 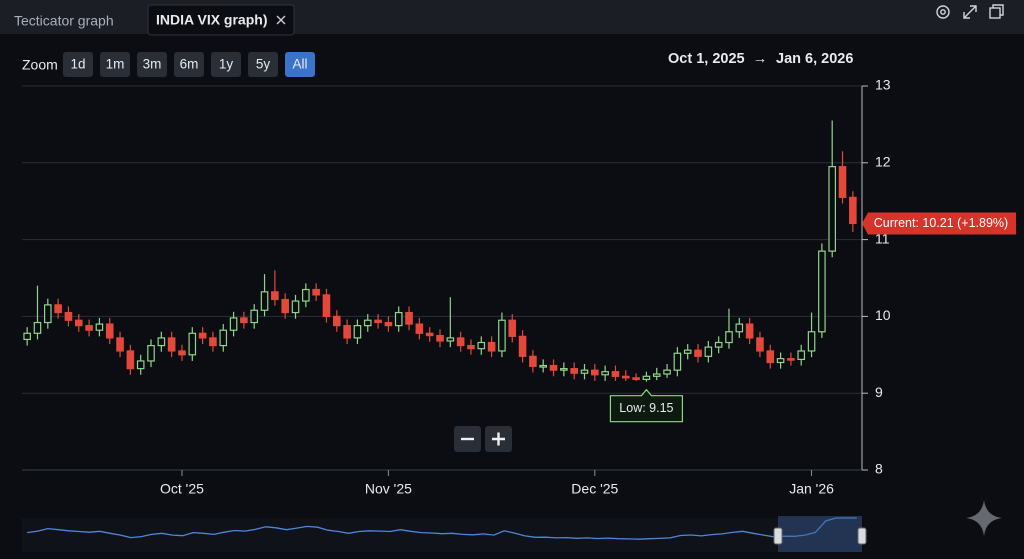 I want to click on restore-icon, so click(x=996, y=11).